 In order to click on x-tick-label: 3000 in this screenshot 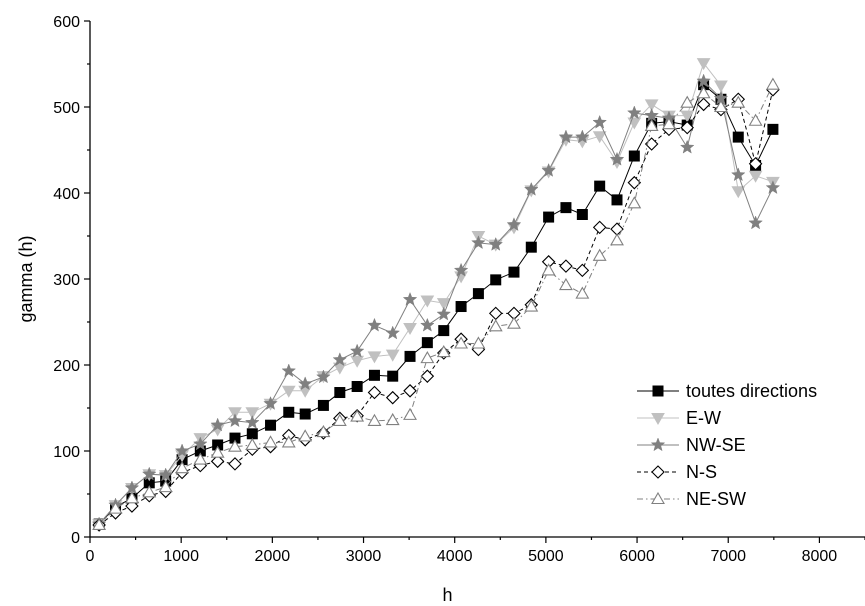, I will do `click(364, 556)`.